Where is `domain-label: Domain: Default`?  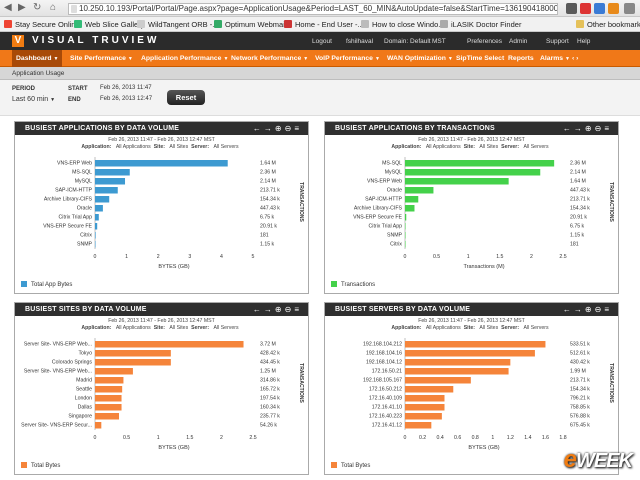 domain-label: Domain: Default is located at coordinates (407, 41).